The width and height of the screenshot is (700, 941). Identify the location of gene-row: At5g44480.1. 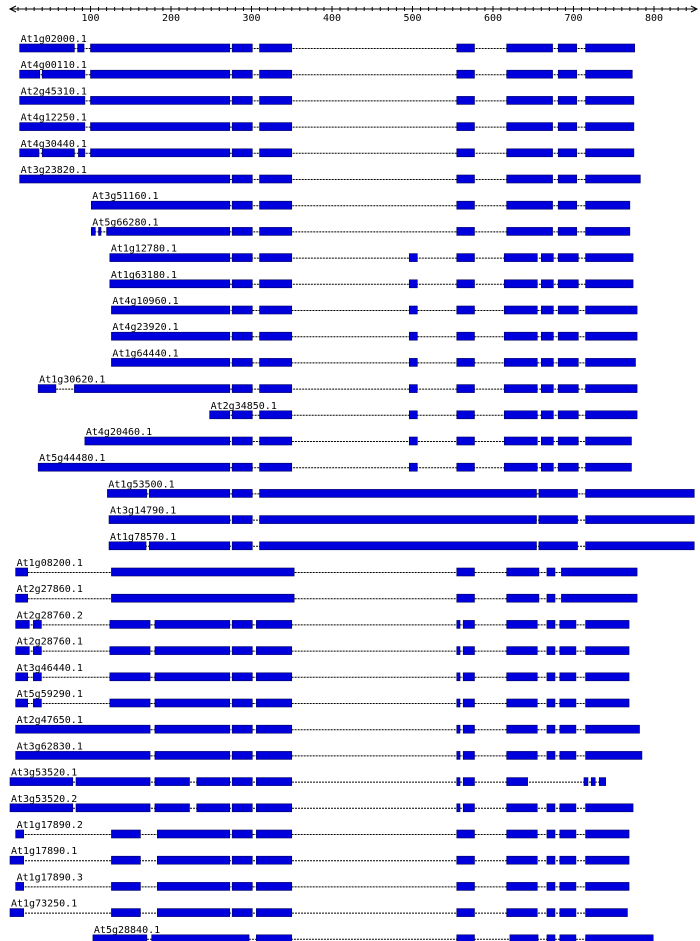
(334, 462).